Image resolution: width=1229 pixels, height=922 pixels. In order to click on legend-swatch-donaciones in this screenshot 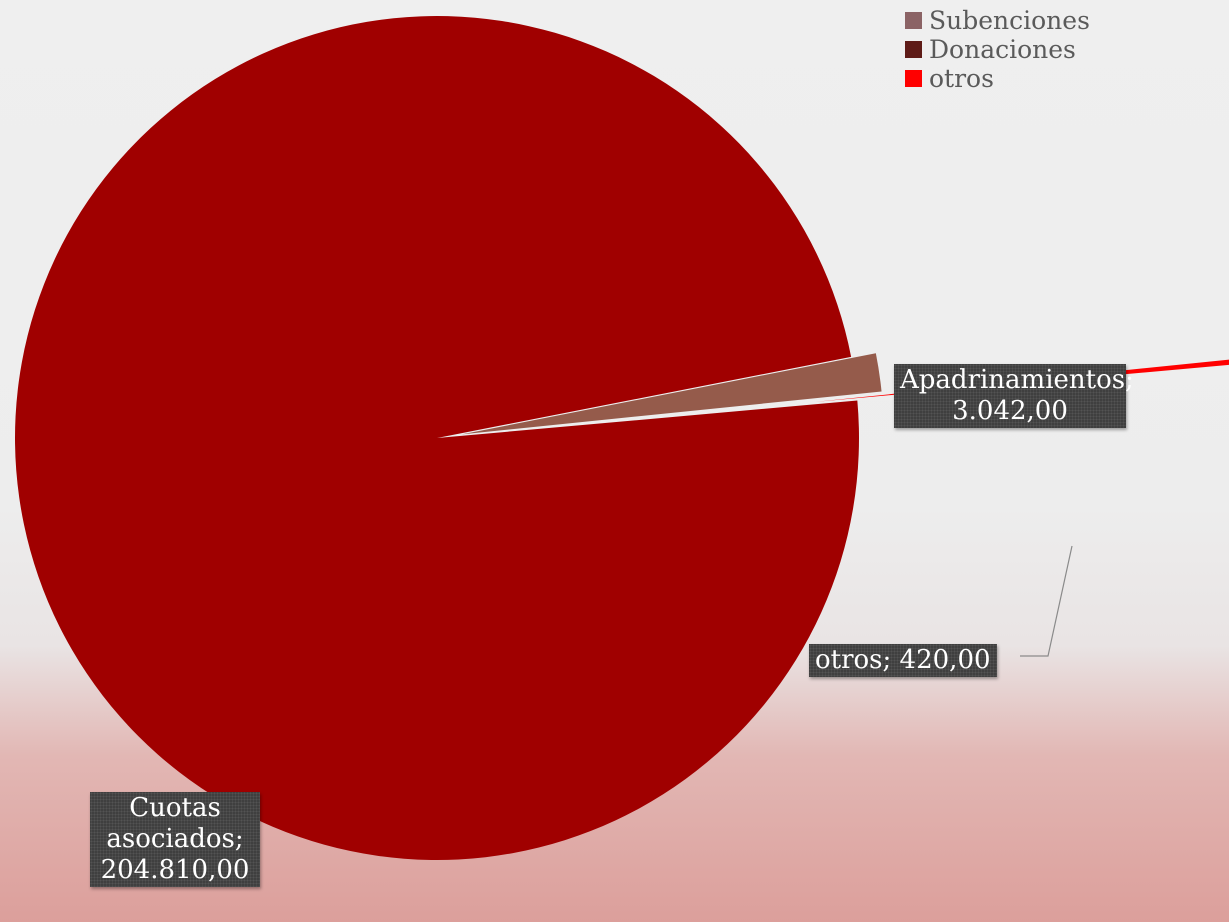, I will do `click(913, 49)`.